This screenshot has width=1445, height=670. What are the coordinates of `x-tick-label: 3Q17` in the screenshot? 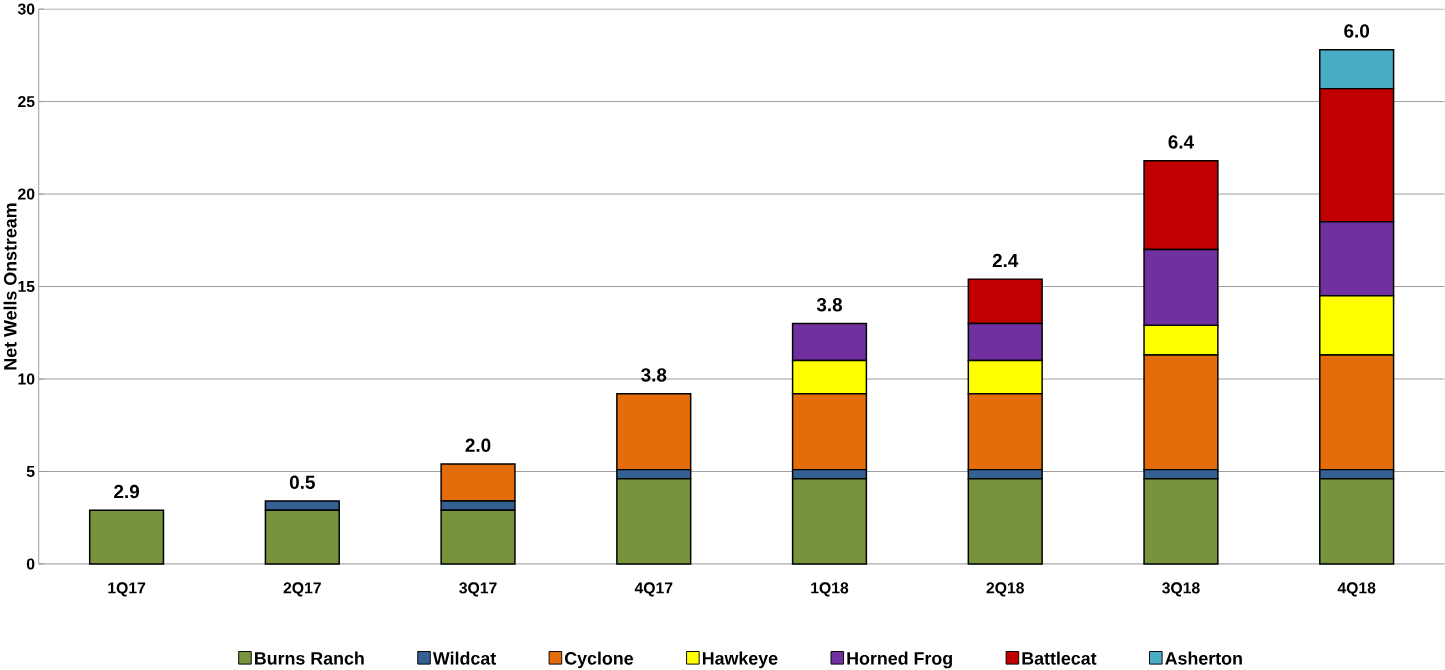 It's located at (478, 589).